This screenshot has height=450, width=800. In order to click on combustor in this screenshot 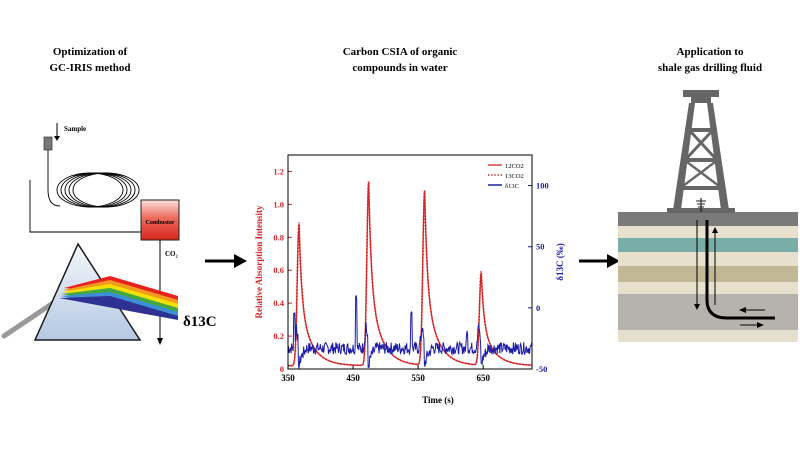, I will do `click(160, 220)`.